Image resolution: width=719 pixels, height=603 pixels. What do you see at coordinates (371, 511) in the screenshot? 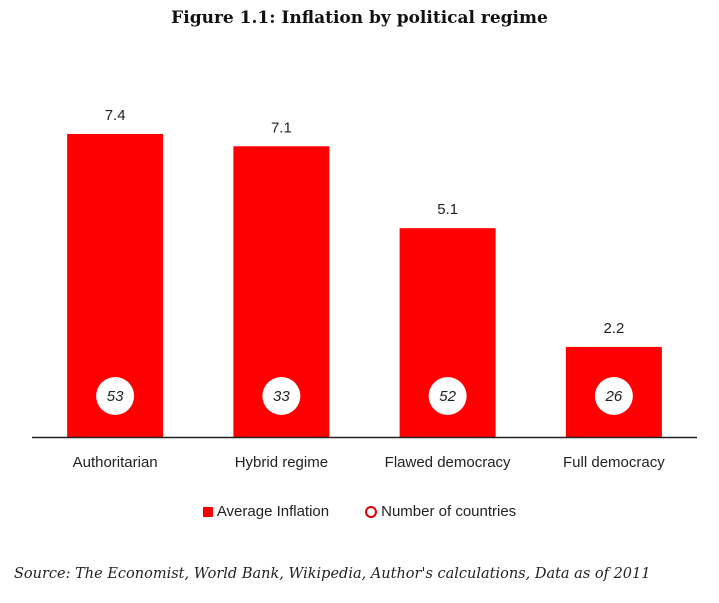
I see `legend-circle-swatch` at bounding box center [371, 511].